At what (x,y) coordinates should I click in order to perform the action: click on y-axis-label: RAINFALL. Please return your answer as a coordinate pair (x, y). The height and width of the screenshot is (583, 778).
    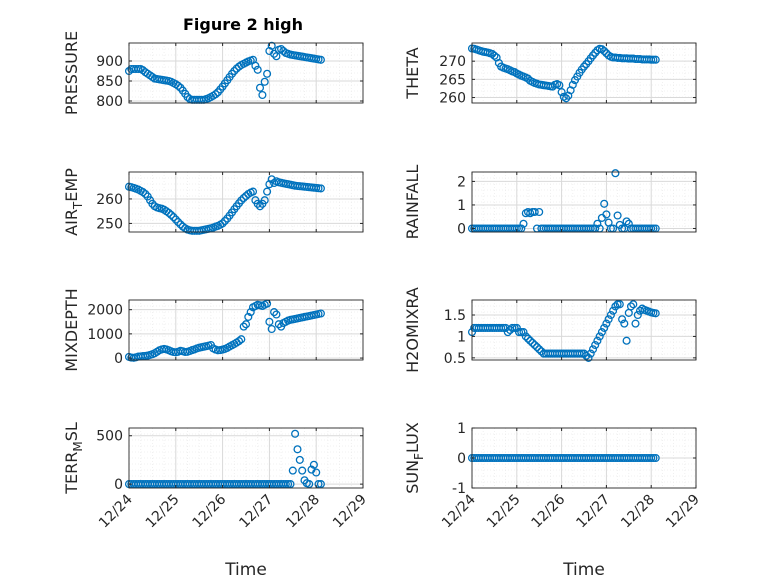
    Looking at the image, I should click on (412, 202).